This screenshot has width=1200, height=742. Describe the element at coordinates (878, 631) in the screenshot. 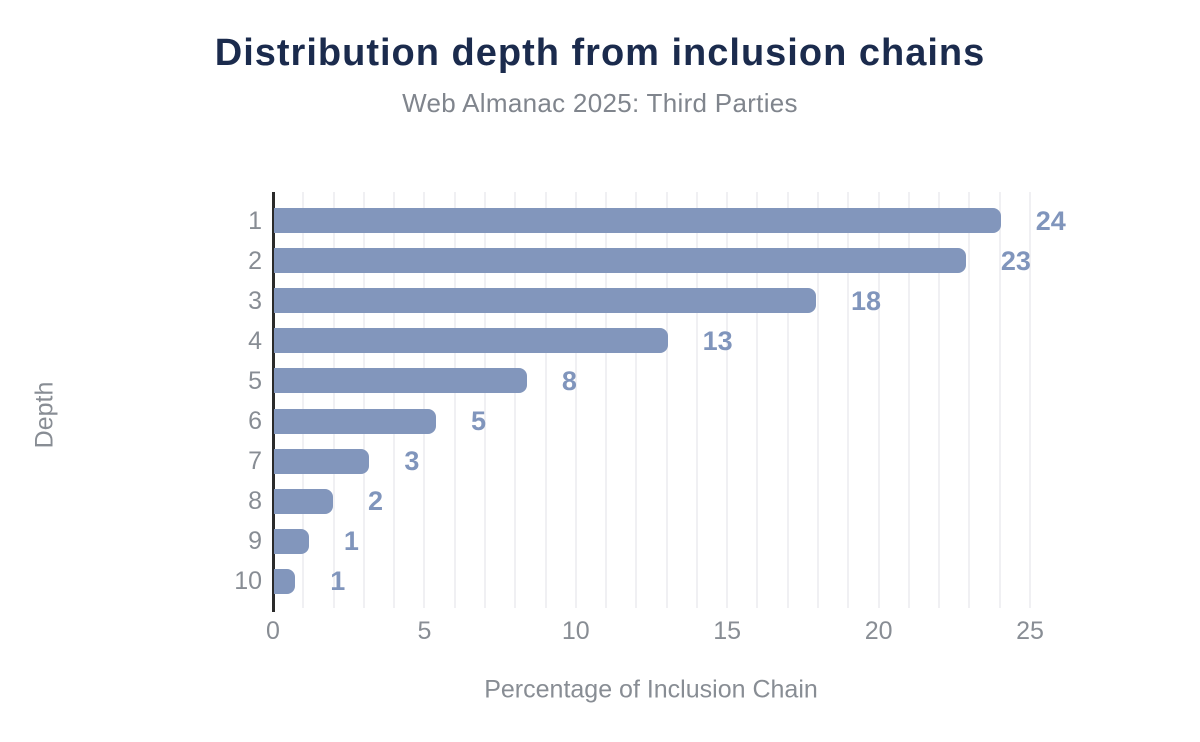

I see `x-tick-label: 20` at that location.